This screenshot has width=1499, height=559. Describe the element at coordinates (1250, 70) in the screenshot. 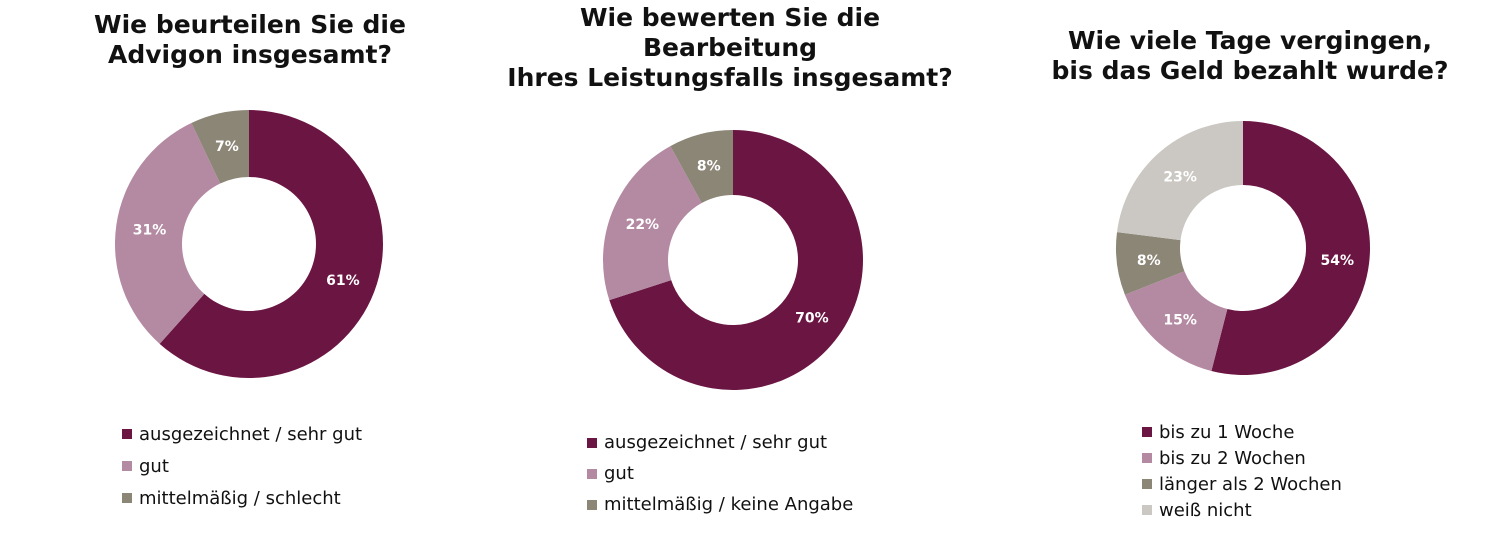

I see `chart-title-line: bis das Geld bezahlt wurde?` at that location.